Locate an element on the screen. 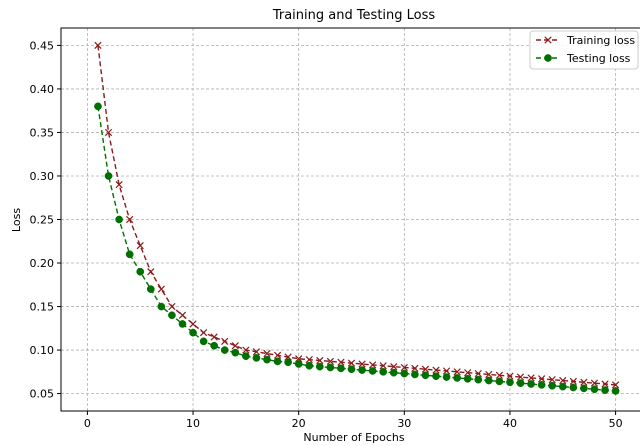  y-axis-label: Loss is located at coordinates (16, 220).